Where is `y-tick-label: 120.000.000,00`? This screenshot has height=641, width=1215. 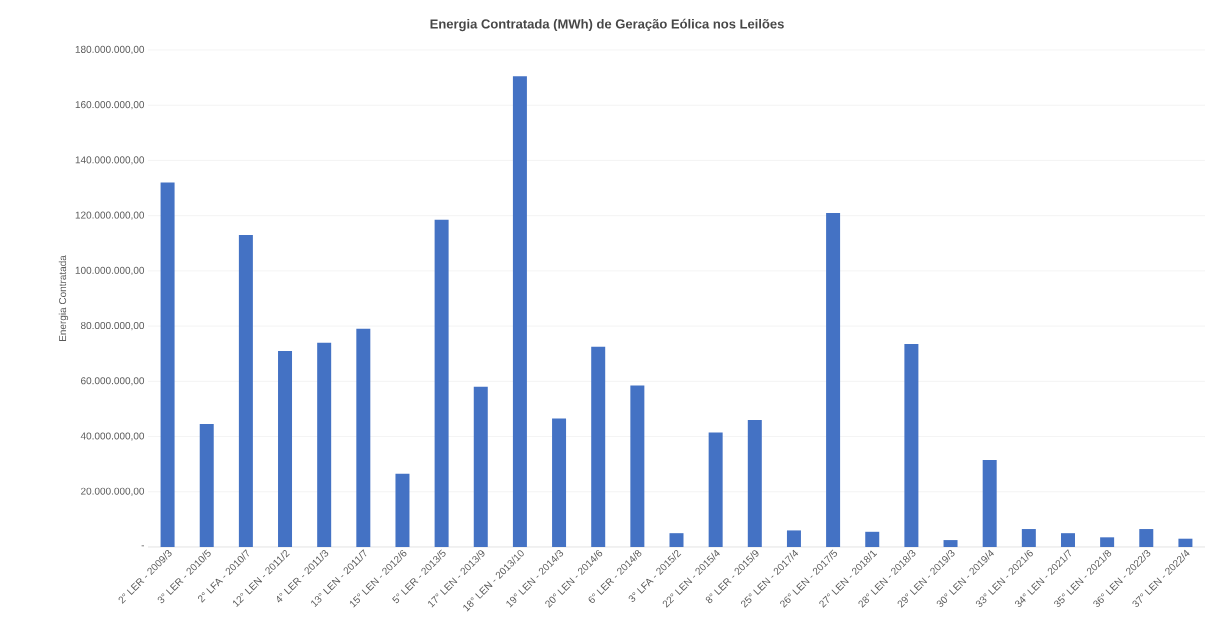 y-tick-label: 120.000.000,00 is located at coordinates (110, 215).